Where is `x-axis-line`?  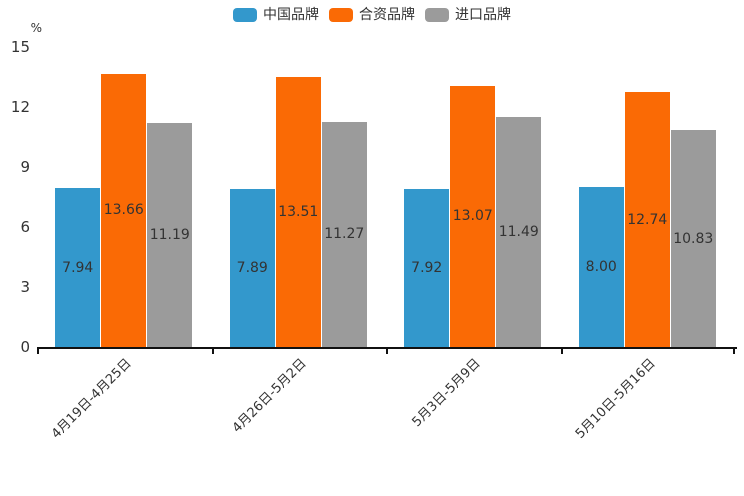
x-axis-line is located at coordinates (387, 348).